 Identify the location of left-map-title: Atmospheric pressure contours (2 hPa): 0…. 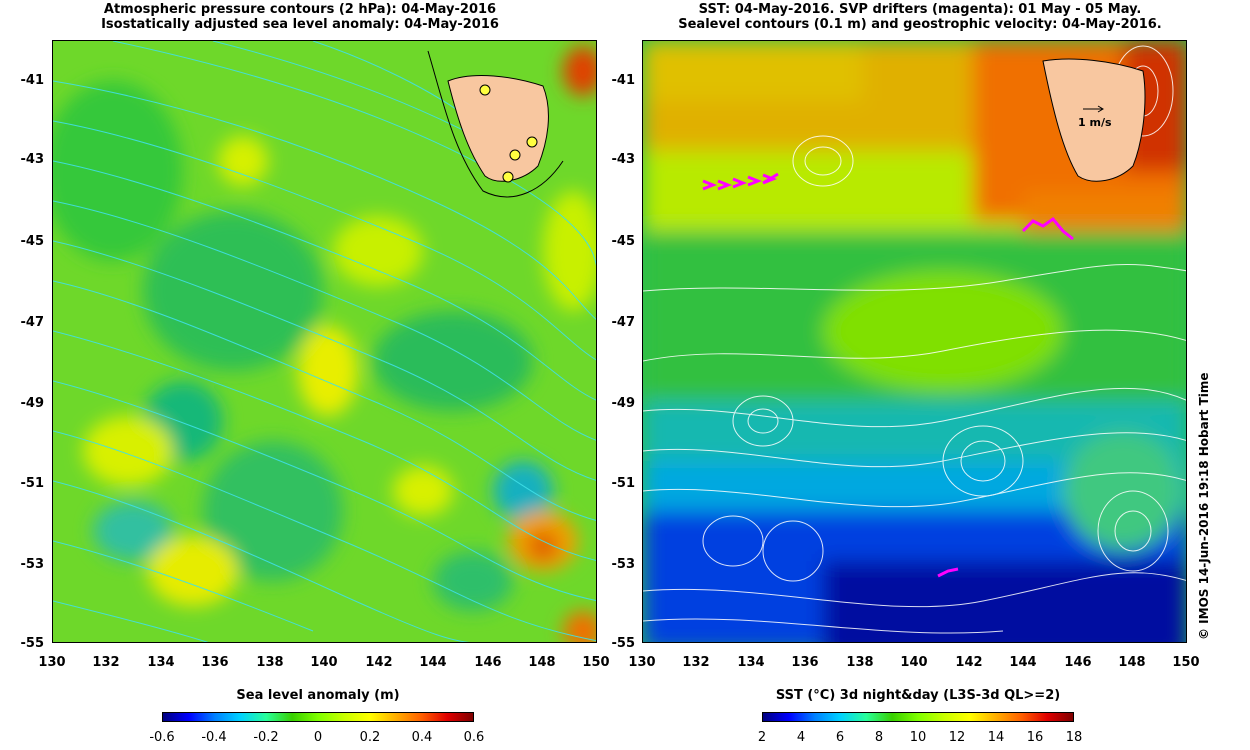
(300, 17).